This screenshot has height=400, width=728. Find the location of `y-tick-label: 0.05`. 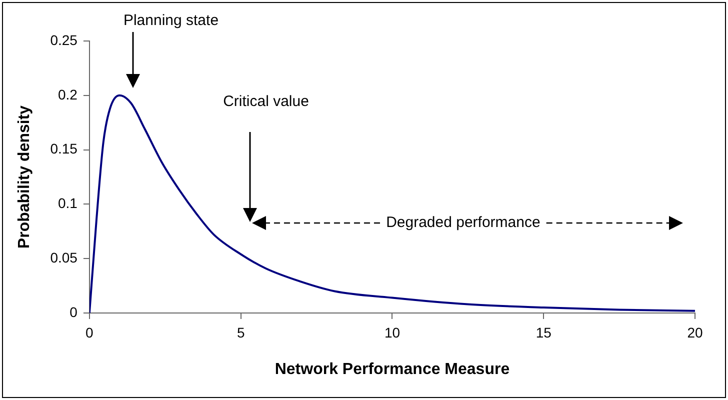

y-tick-label: 0.05 is located at coordinates (64, 257).